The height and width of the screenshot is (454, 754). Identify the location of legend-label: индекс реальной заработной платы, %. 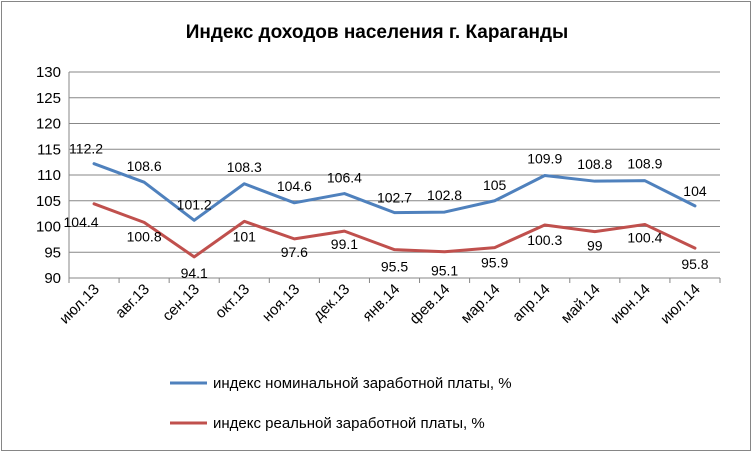
(349, 423).